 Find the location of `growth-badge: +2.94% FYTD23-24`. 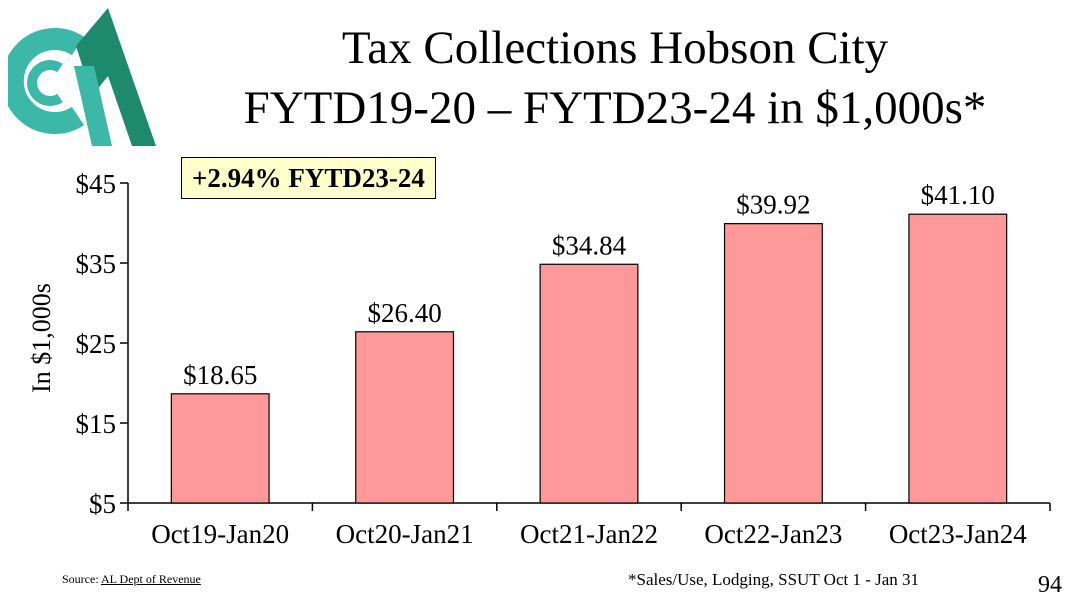

growth-badge: +2.94% FYTD23-24 is located at coordinates (308, 178).